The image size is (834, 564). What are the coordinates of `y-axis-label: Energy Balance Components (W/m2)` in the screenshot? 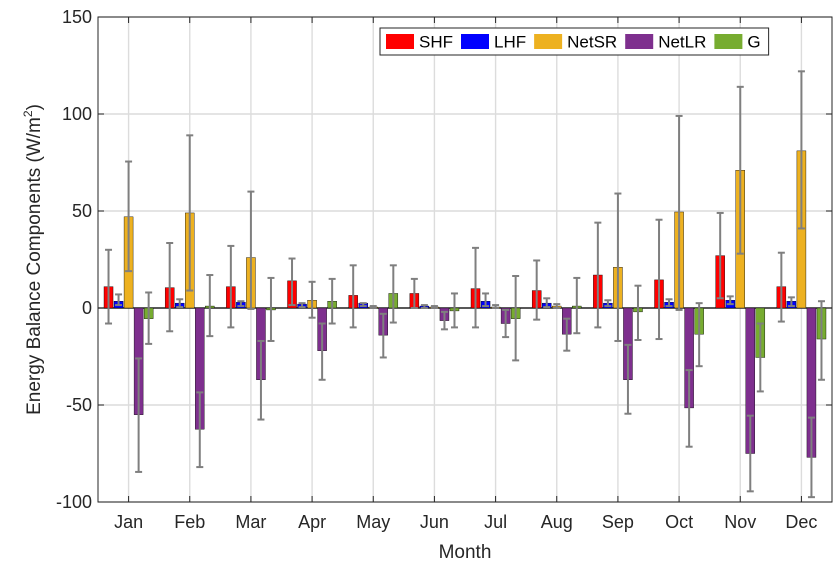 It's located at (33, 259).